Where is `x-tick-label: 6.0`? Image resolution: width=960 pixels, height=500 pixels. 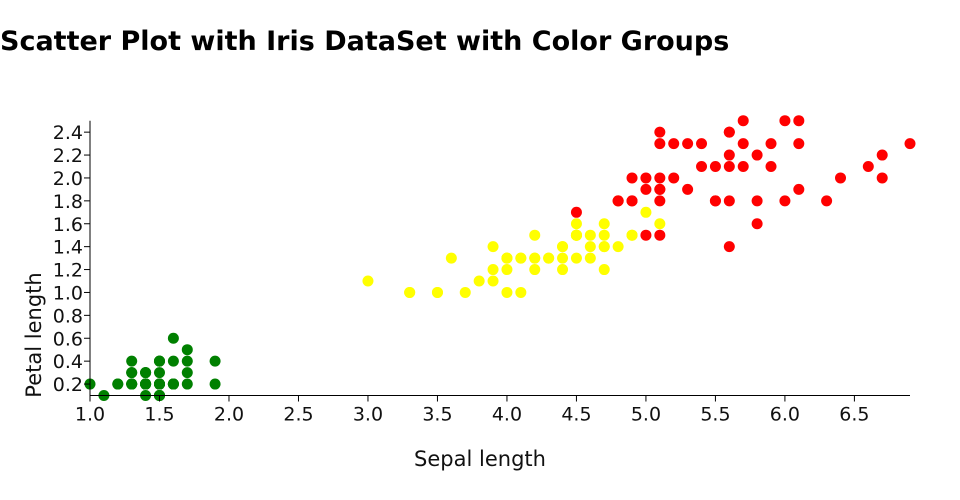
x-tick-label: 6.0 is located at coordinates (785, 415).